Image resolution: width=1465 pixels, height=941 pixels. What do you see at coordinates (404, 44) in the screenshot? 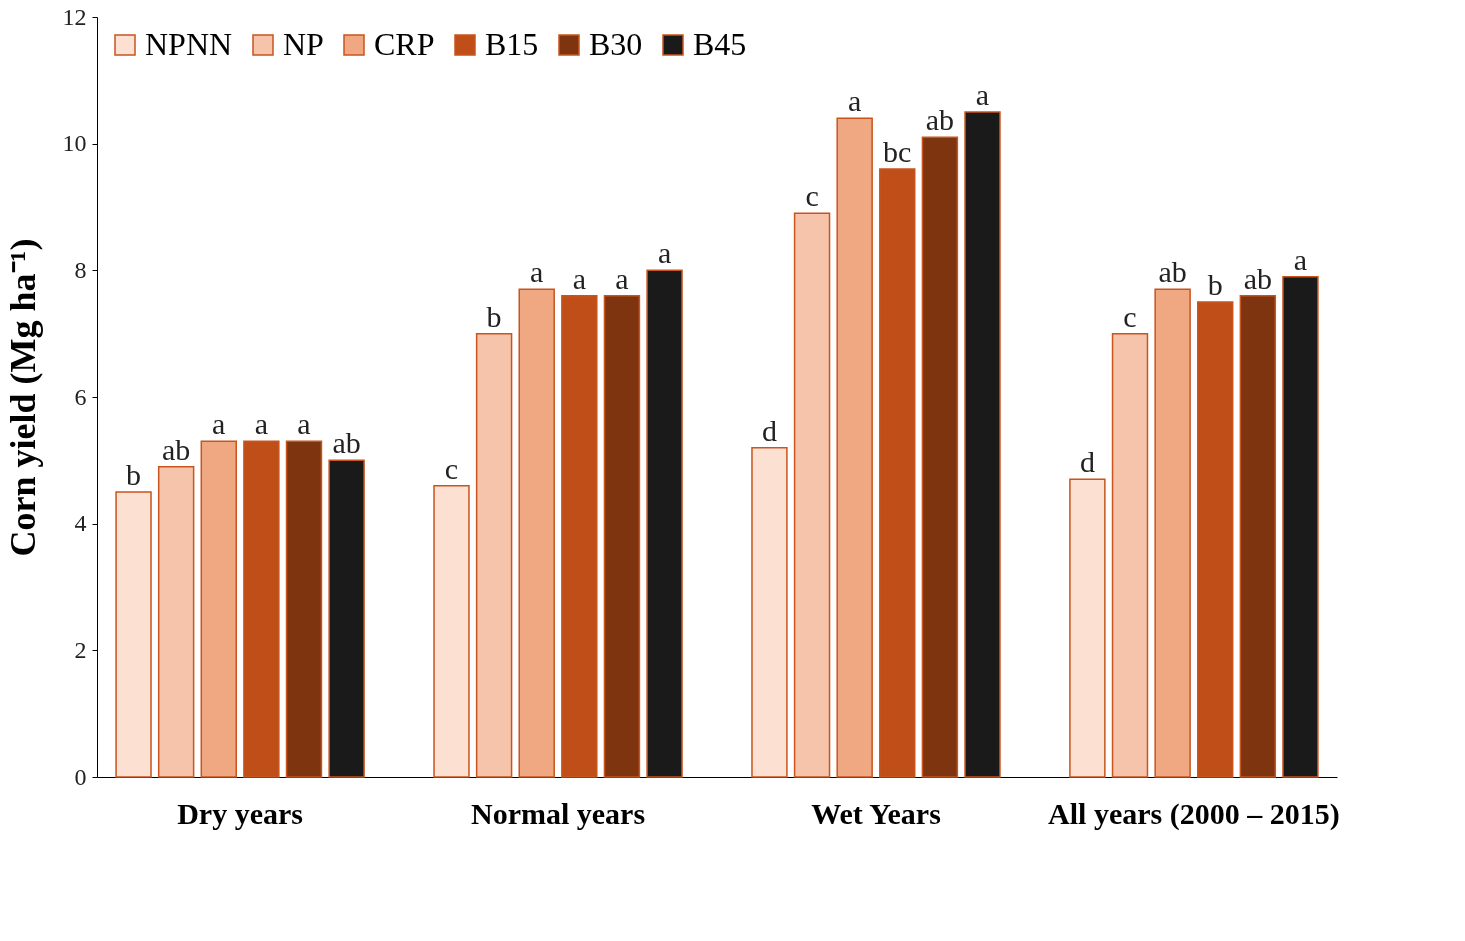
I see `legend-label: CRP` at bounding box center [404, 44].